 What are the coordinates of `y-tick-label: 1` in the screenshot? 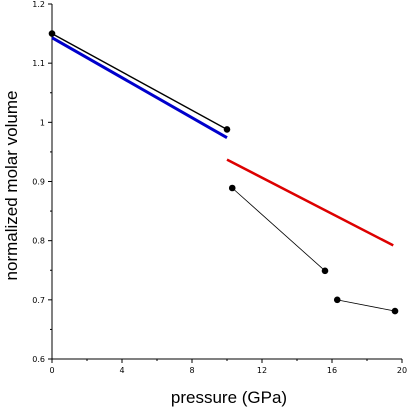 It's located at (42, 122).